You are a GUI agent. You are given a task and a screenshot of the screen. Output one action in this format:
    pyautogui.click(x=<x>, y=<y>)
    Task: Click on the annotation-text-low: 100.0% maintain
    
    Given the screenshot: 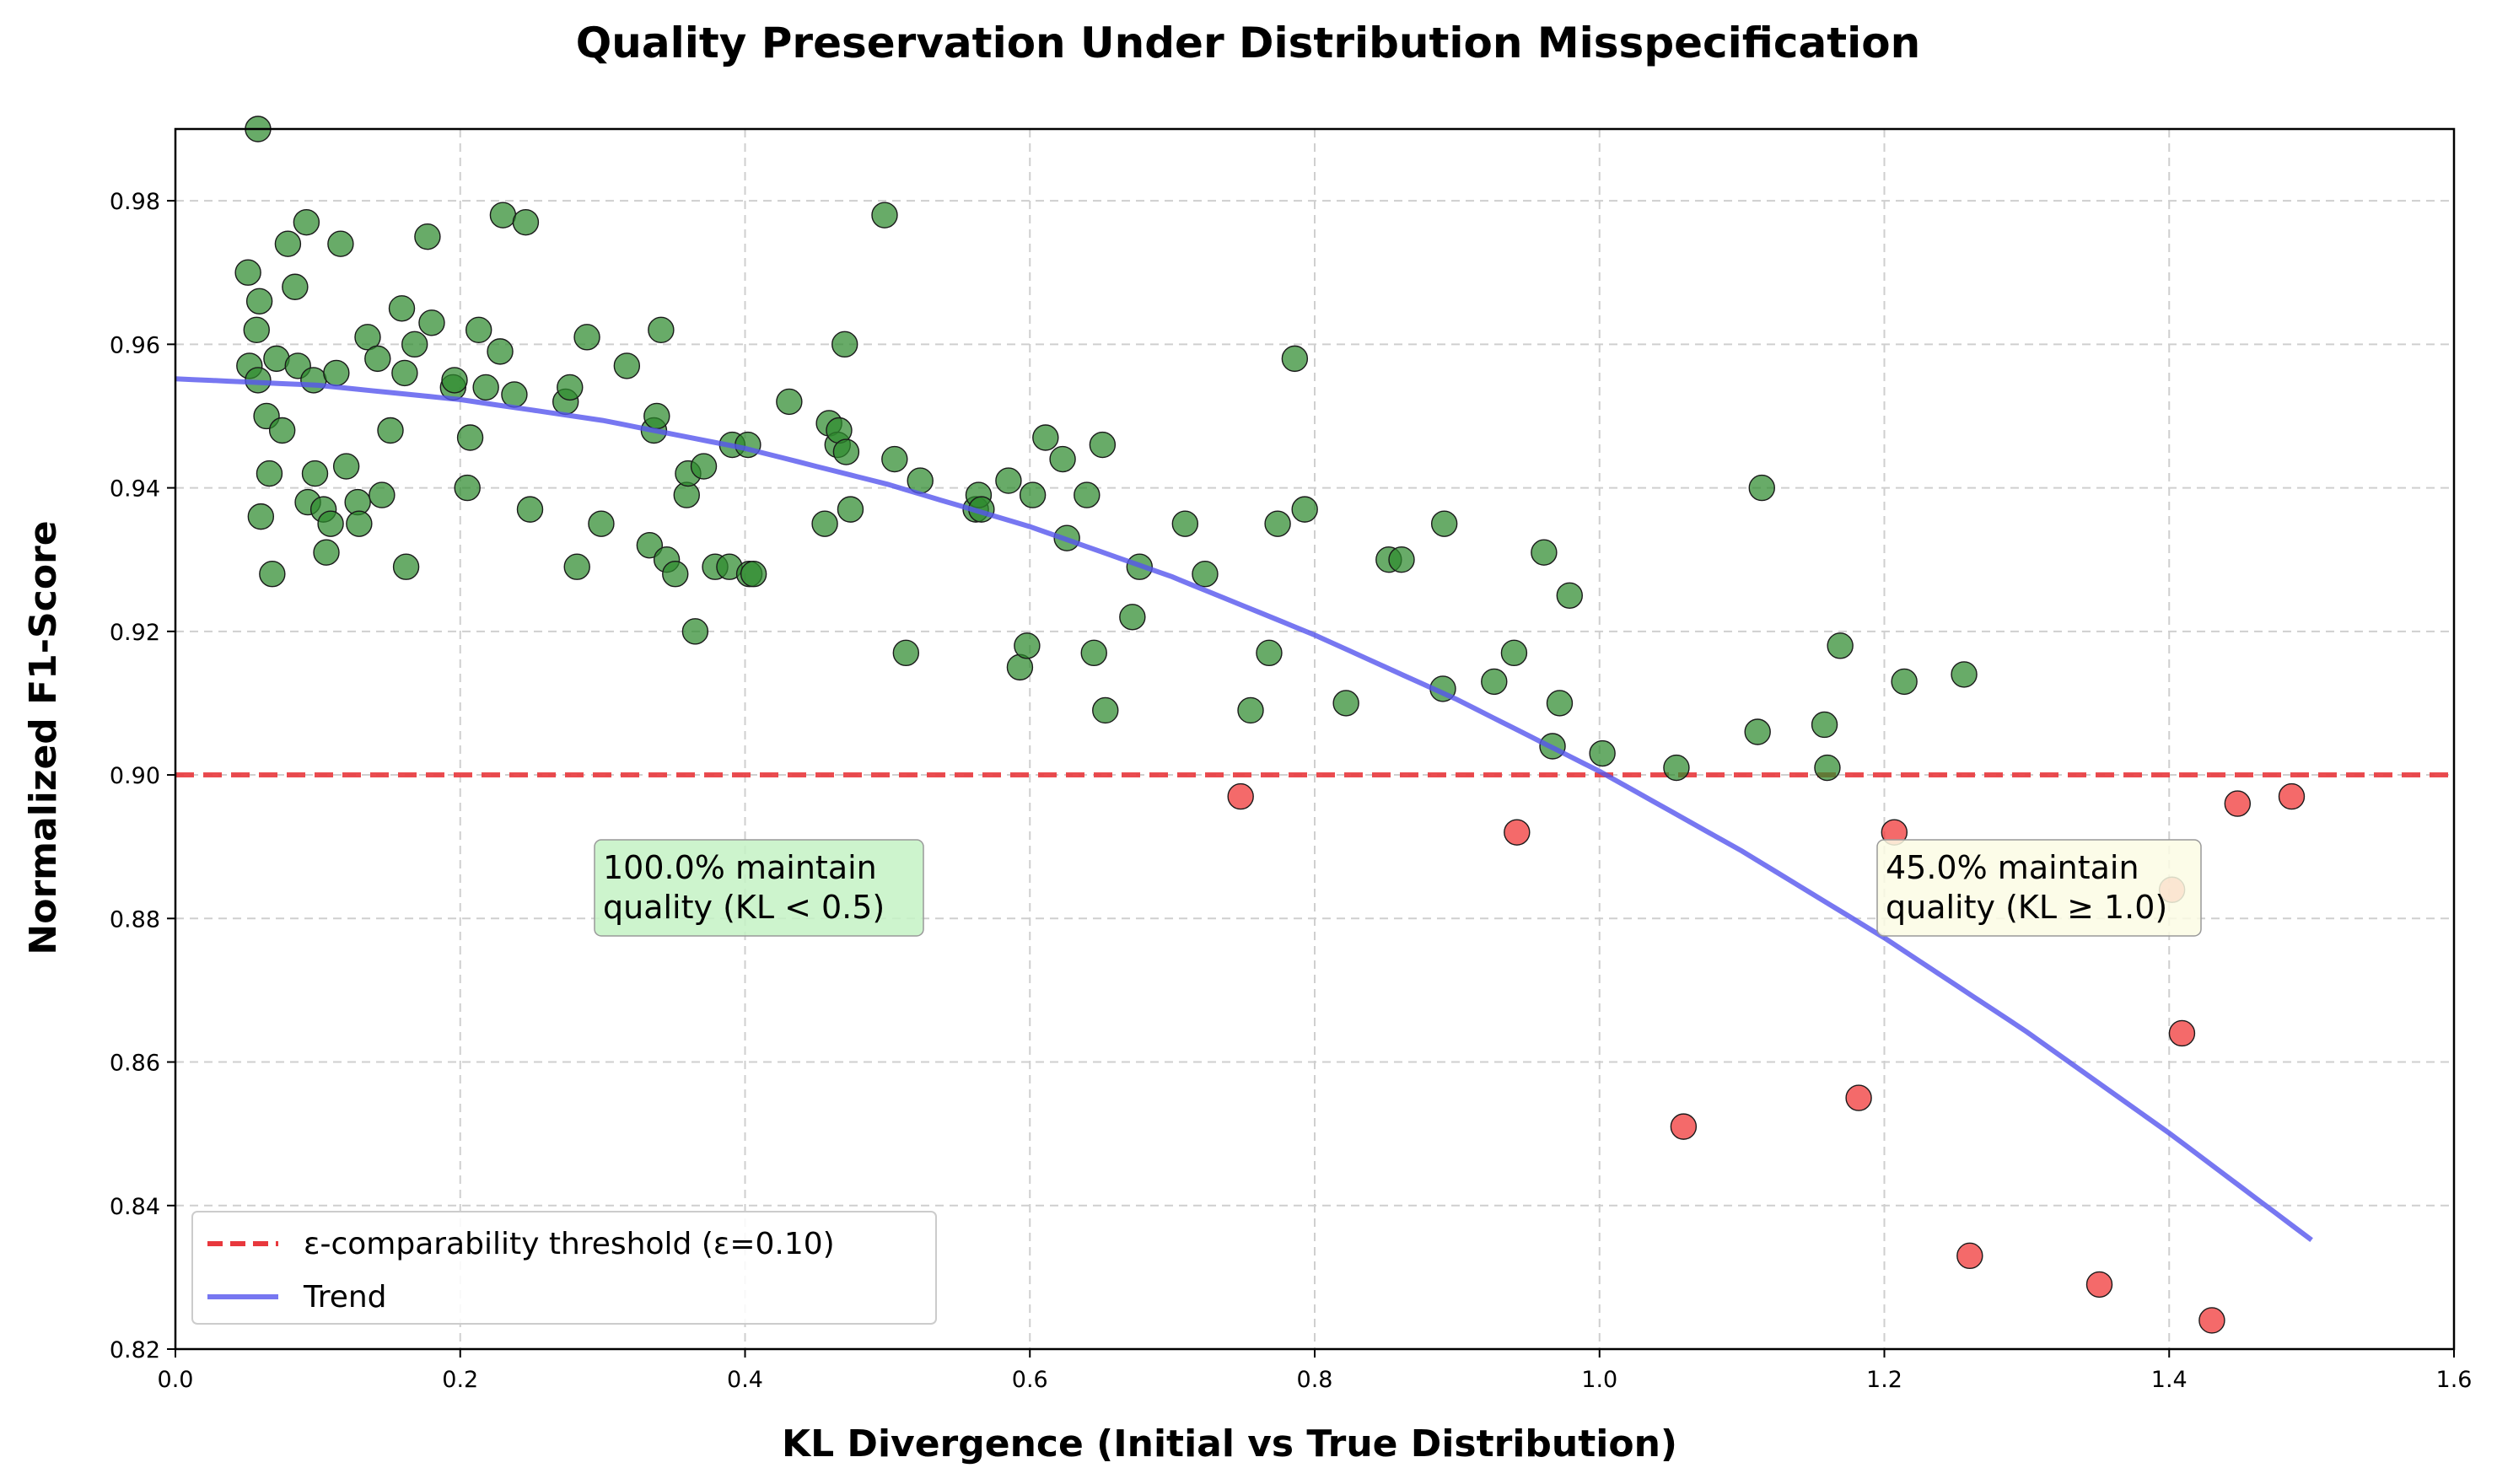 What is the action you would take?
    pyautogui.click(x=740, y=867)
    